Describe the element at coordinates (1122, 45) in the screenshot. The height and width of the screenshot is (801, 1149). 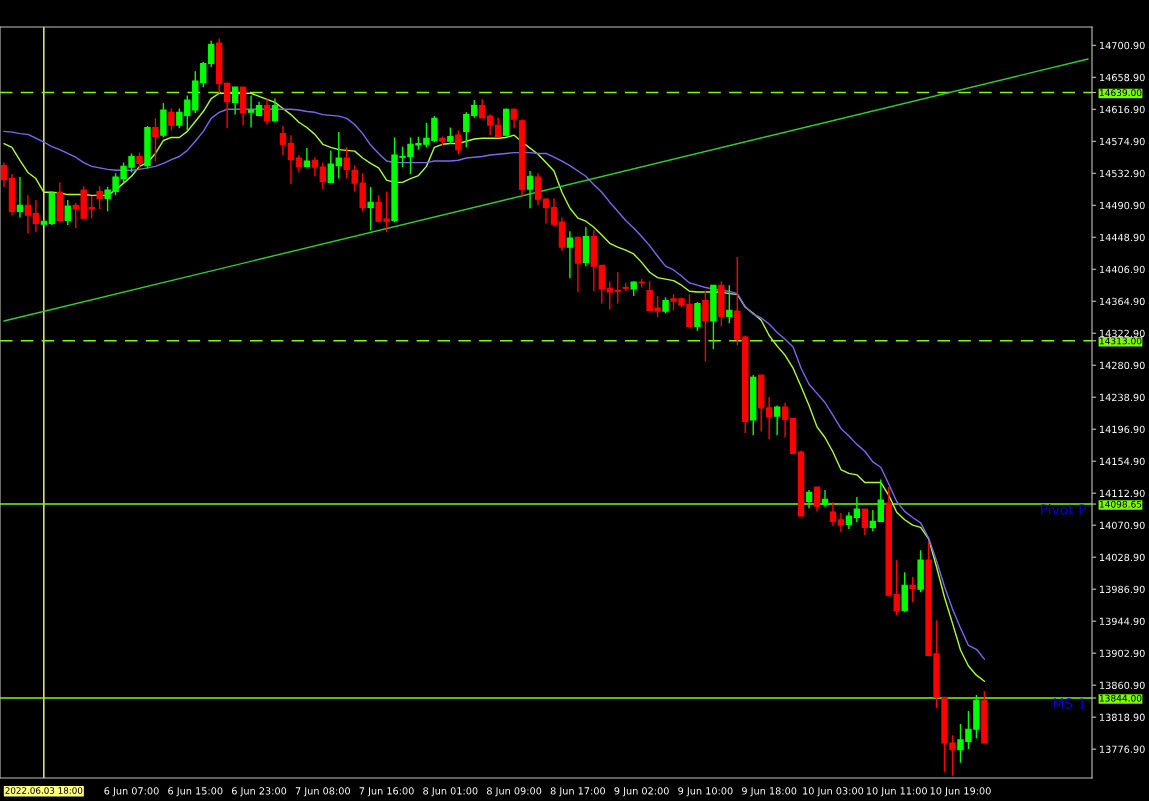
I see `y-tick-label: 14700.90` at that location.